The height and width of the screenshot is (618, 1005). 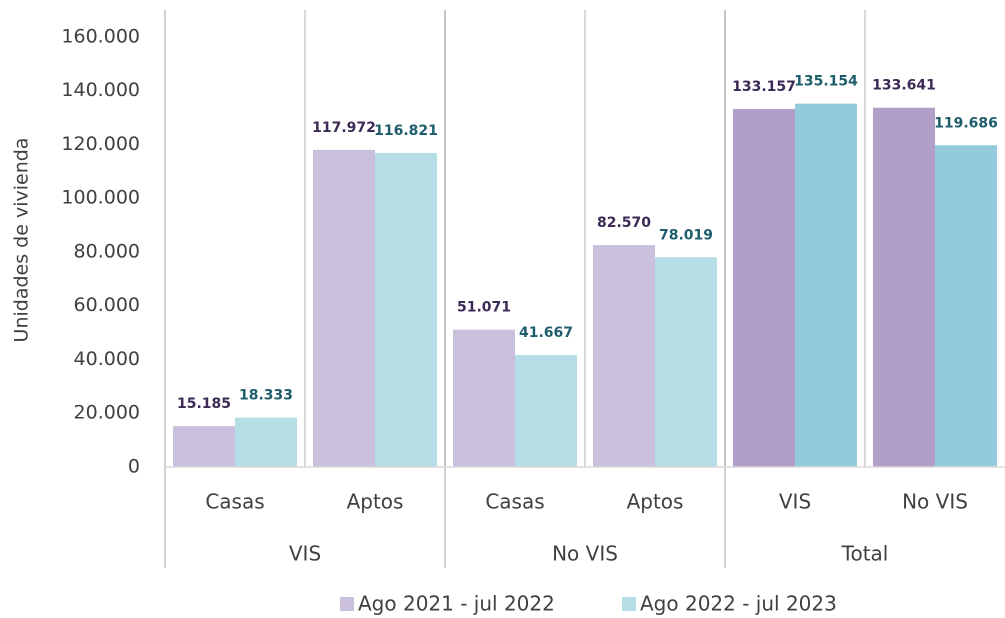 What do you see at coordinates (204, 404) in the screenshot?
I see `value-label: 15.185` at bounding box center [204, 404].